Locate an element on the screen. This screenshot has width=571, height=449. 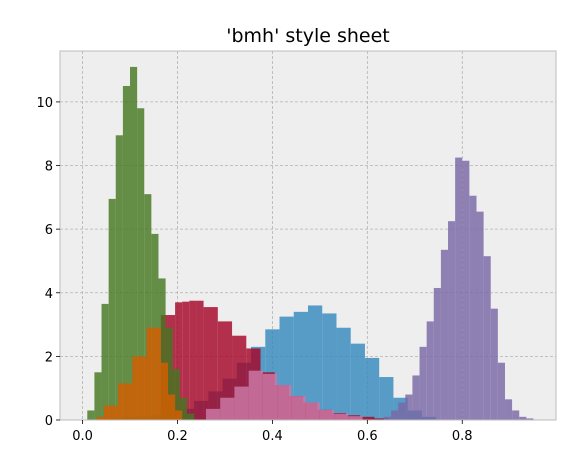
y-tick-label: 8 is located at coordinates (49, 167).